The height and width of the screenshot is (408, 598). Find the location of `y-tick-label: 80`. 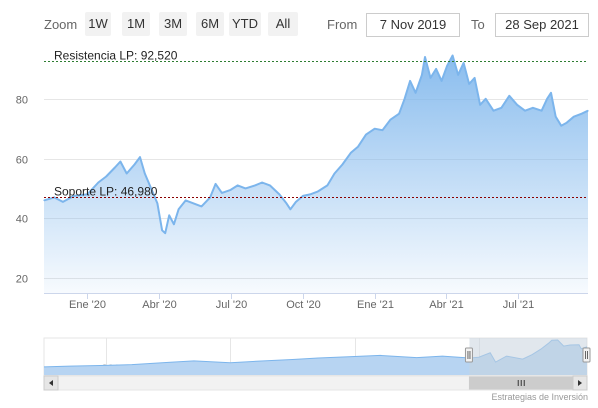

y-tick-label: 80 is located at coordinates (22, 101).